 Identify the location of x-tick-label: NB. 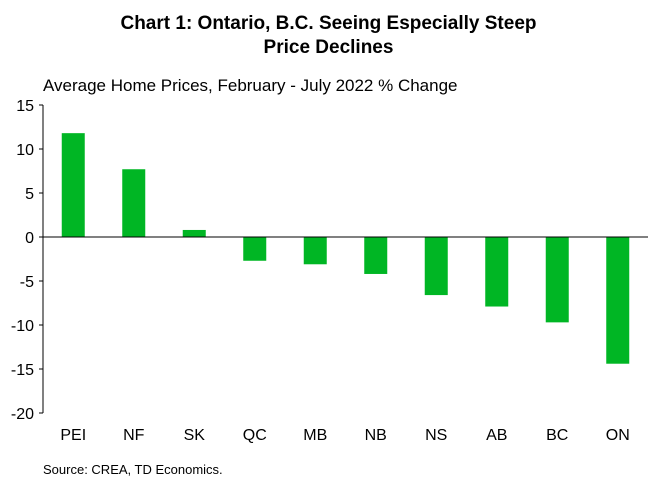
(376, 435).